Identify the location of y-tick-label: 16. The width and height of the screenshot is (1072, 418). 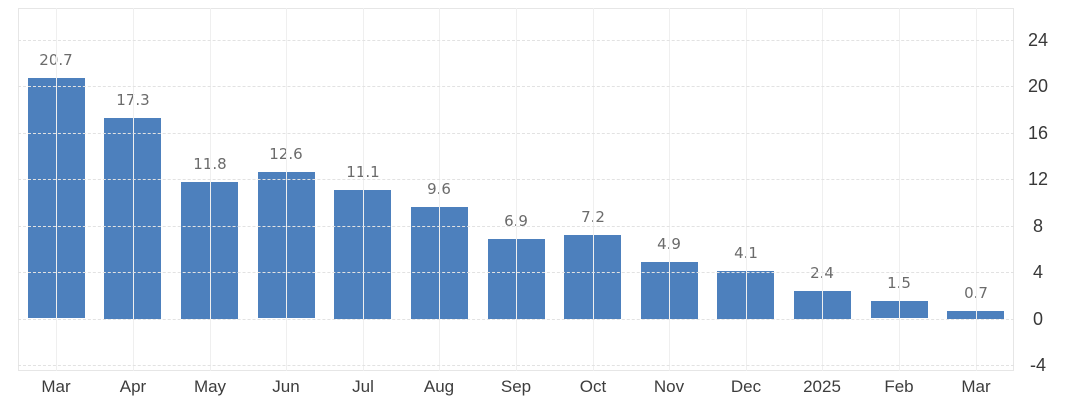
(1038, 133).